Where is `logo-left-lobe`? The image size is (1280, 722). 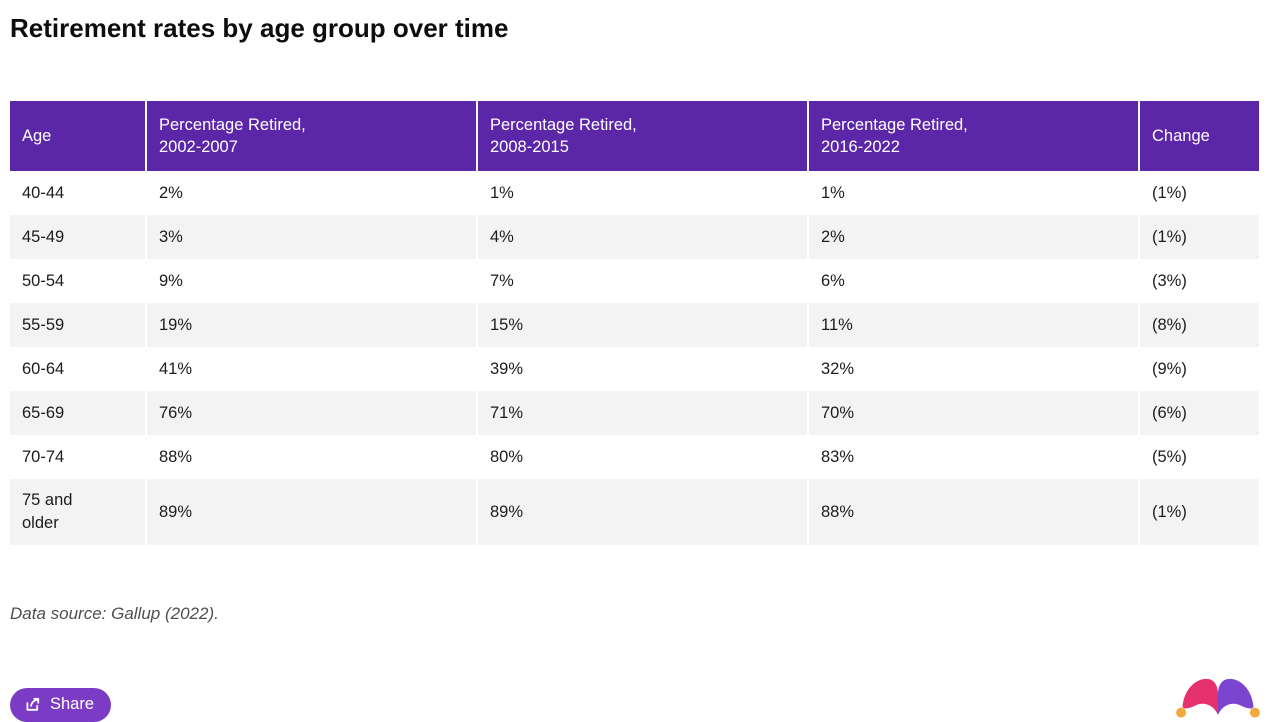 logo-left-lobe is located at coordinates (1200, 696).